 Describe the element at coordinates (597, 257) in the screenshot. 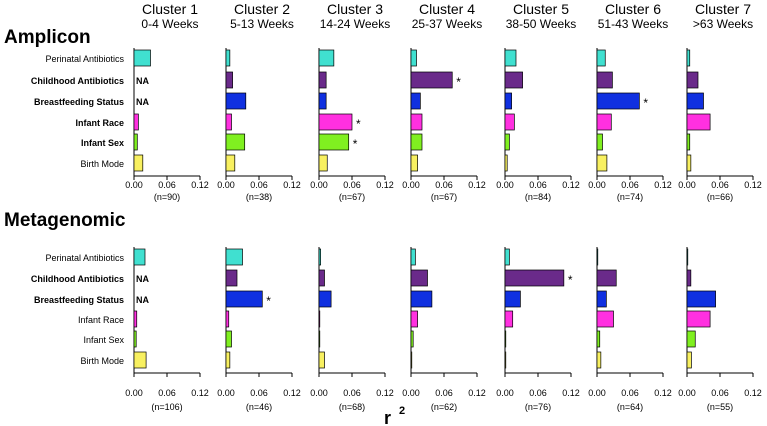

I see `metagenomic-bar-cluster-6-perinatal-antibiotics` at that location.